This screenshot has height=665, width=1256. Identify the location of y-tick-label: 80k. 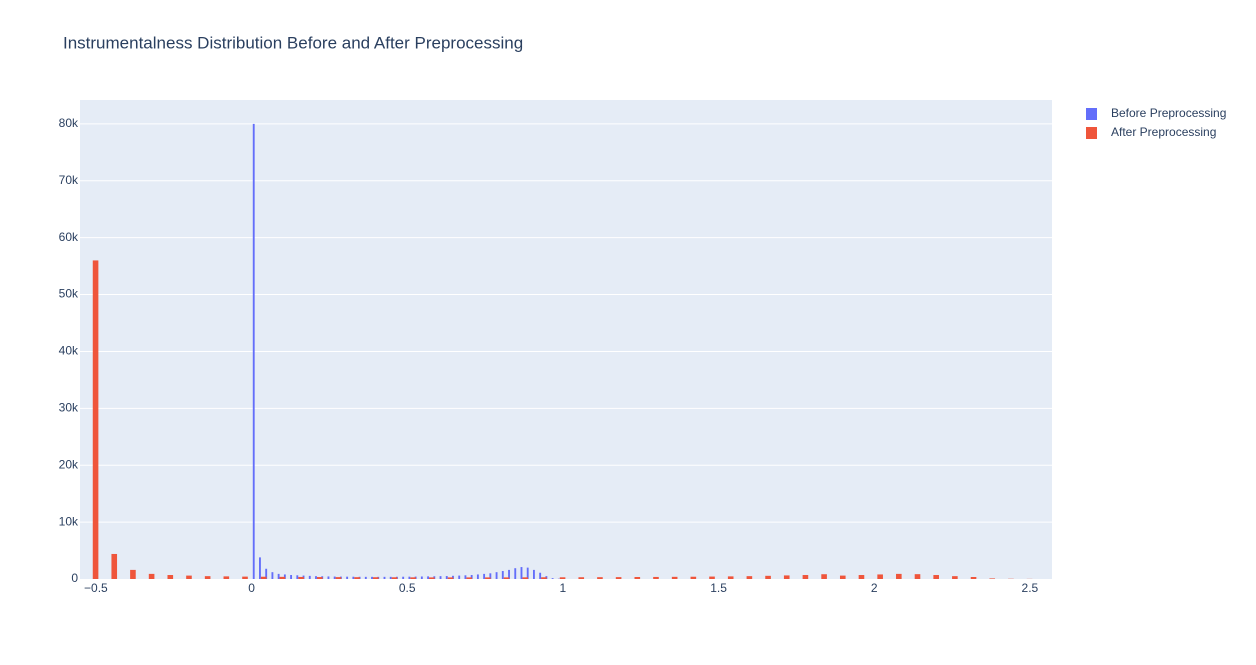
(69, 123).